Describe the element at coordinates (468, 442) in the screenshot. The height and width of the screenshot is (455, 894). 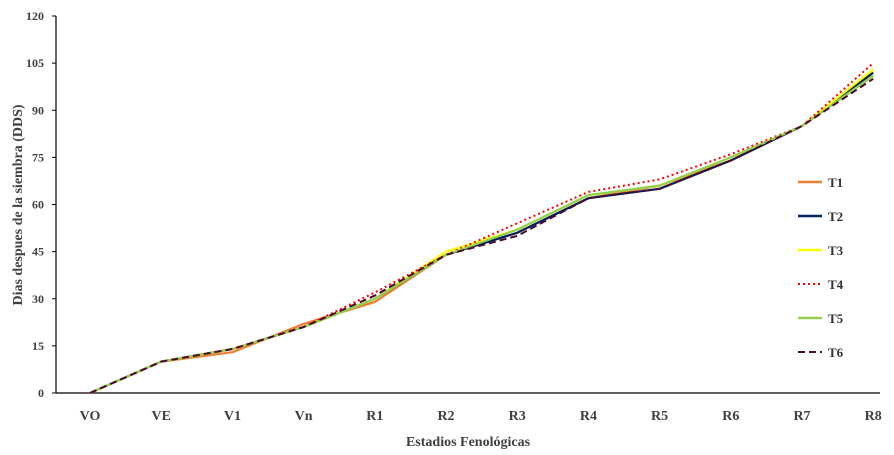
I see `x-axis-title: Estadios Fenológicas` at that location.